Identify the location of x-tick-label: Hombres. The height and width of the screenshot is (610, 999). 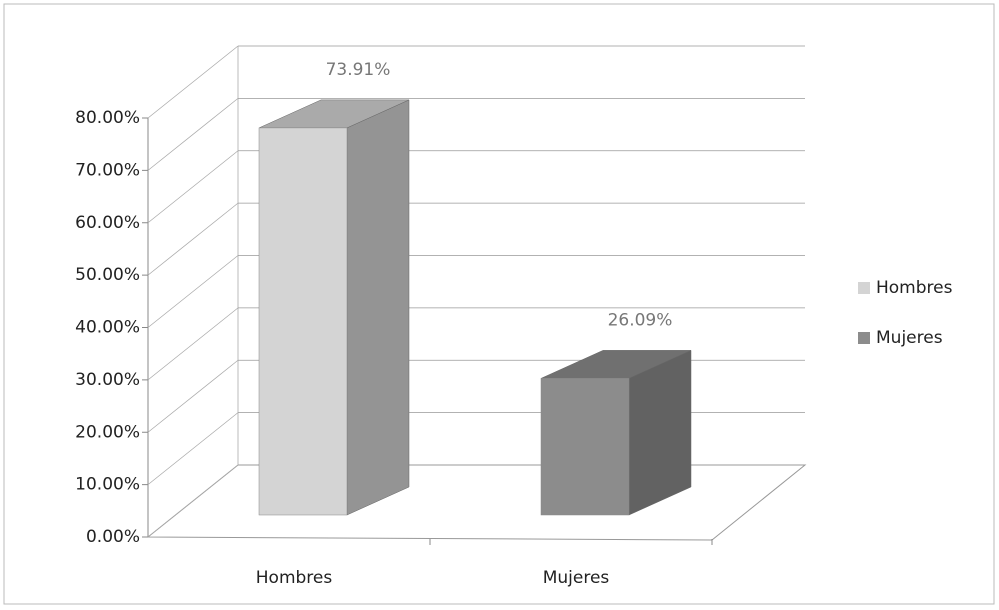
(294, 578).